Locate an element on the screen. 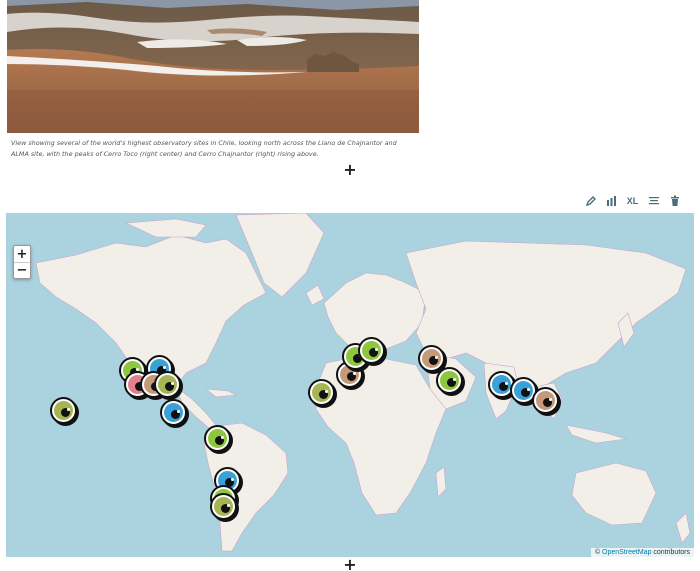 The height and width of the screenshot is (571, 700). zoom-control: + − is located at coordinates (22, 262).